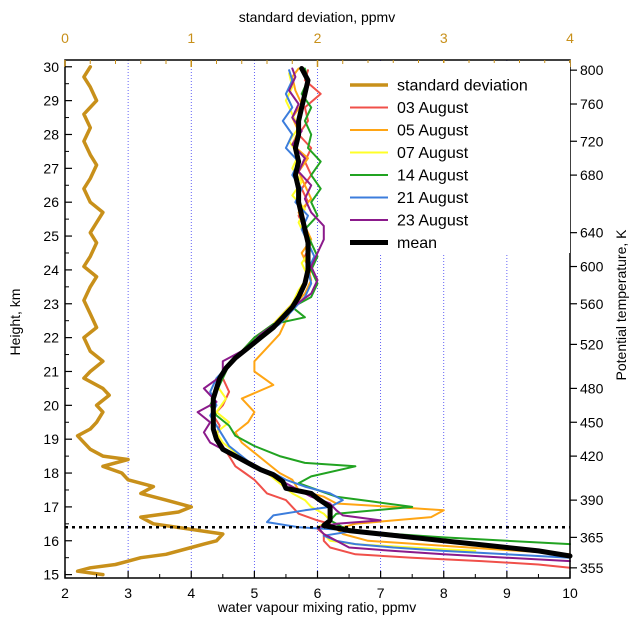 The height and width of the screenshot is (625, 635). Describe the element at coordinates (191, 593) in the screenshot. I see `x-tick-label-4: 4` at that location.